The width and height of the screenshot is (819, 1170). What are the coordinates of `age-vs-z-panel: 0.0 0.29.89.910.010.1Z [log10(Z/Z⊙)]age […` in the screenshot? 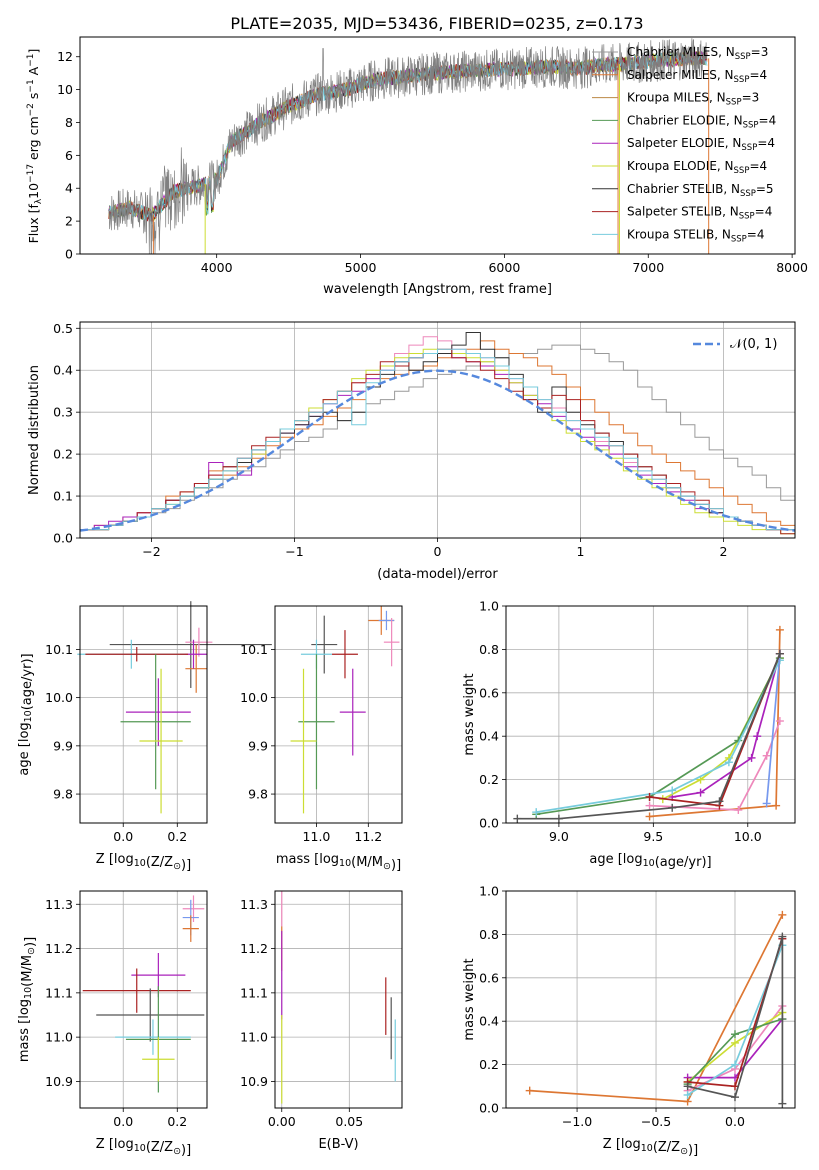 It's located at (144, 737).